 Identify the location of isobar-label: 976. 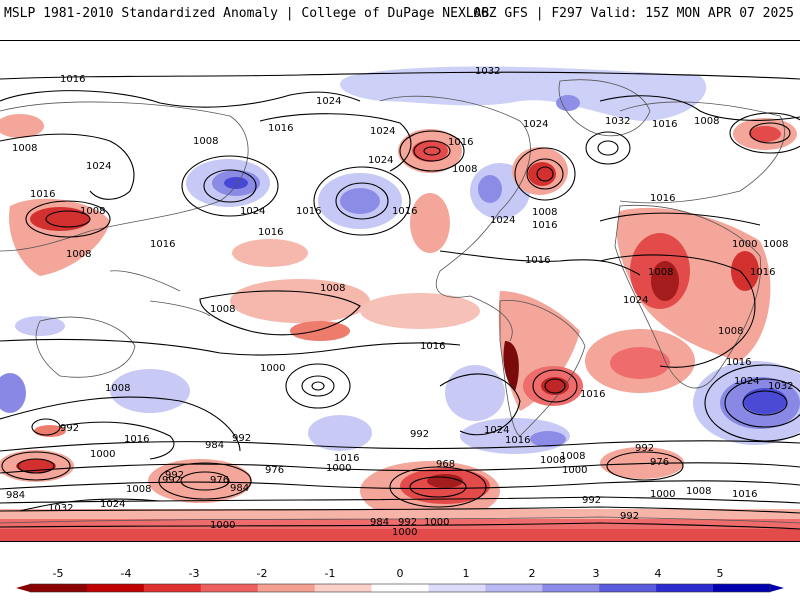
(274, 470).